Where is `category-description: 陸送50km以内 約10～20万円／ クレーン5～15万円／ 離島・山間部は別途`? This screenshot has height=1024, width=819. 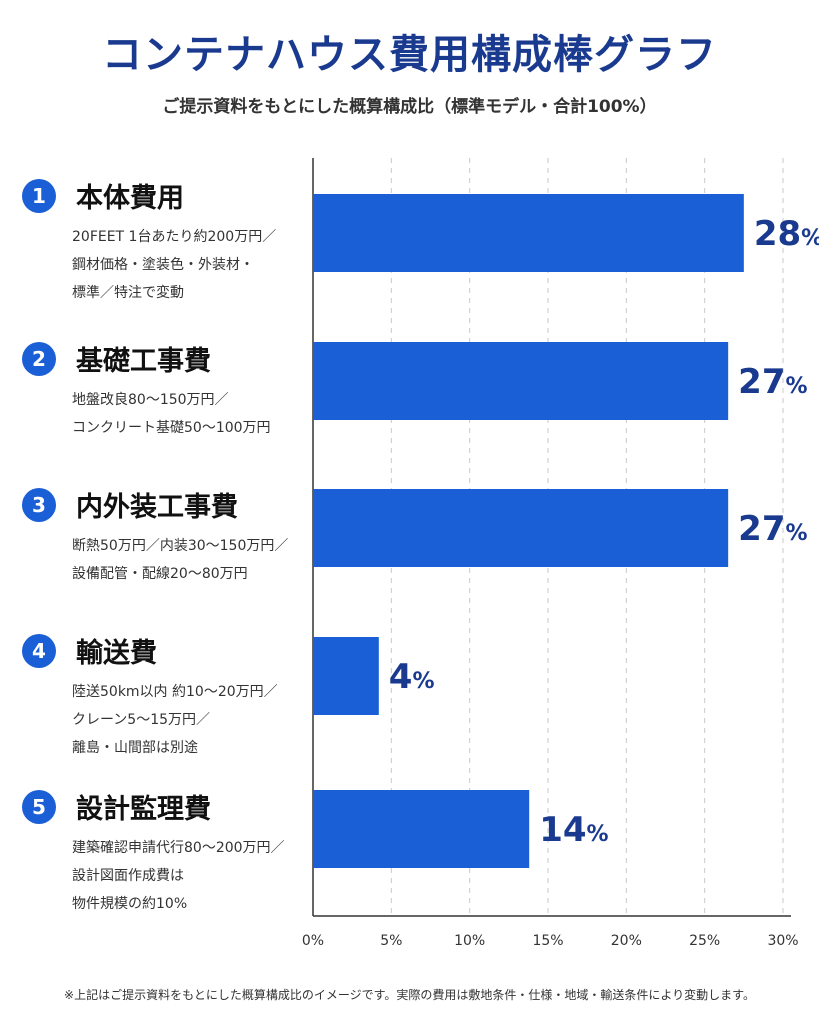
category-description: 陸送50km以内 約10～20万円／ クレーン5～15万円／ 離島・山間部は別途 is located at coordinates (175, 720).